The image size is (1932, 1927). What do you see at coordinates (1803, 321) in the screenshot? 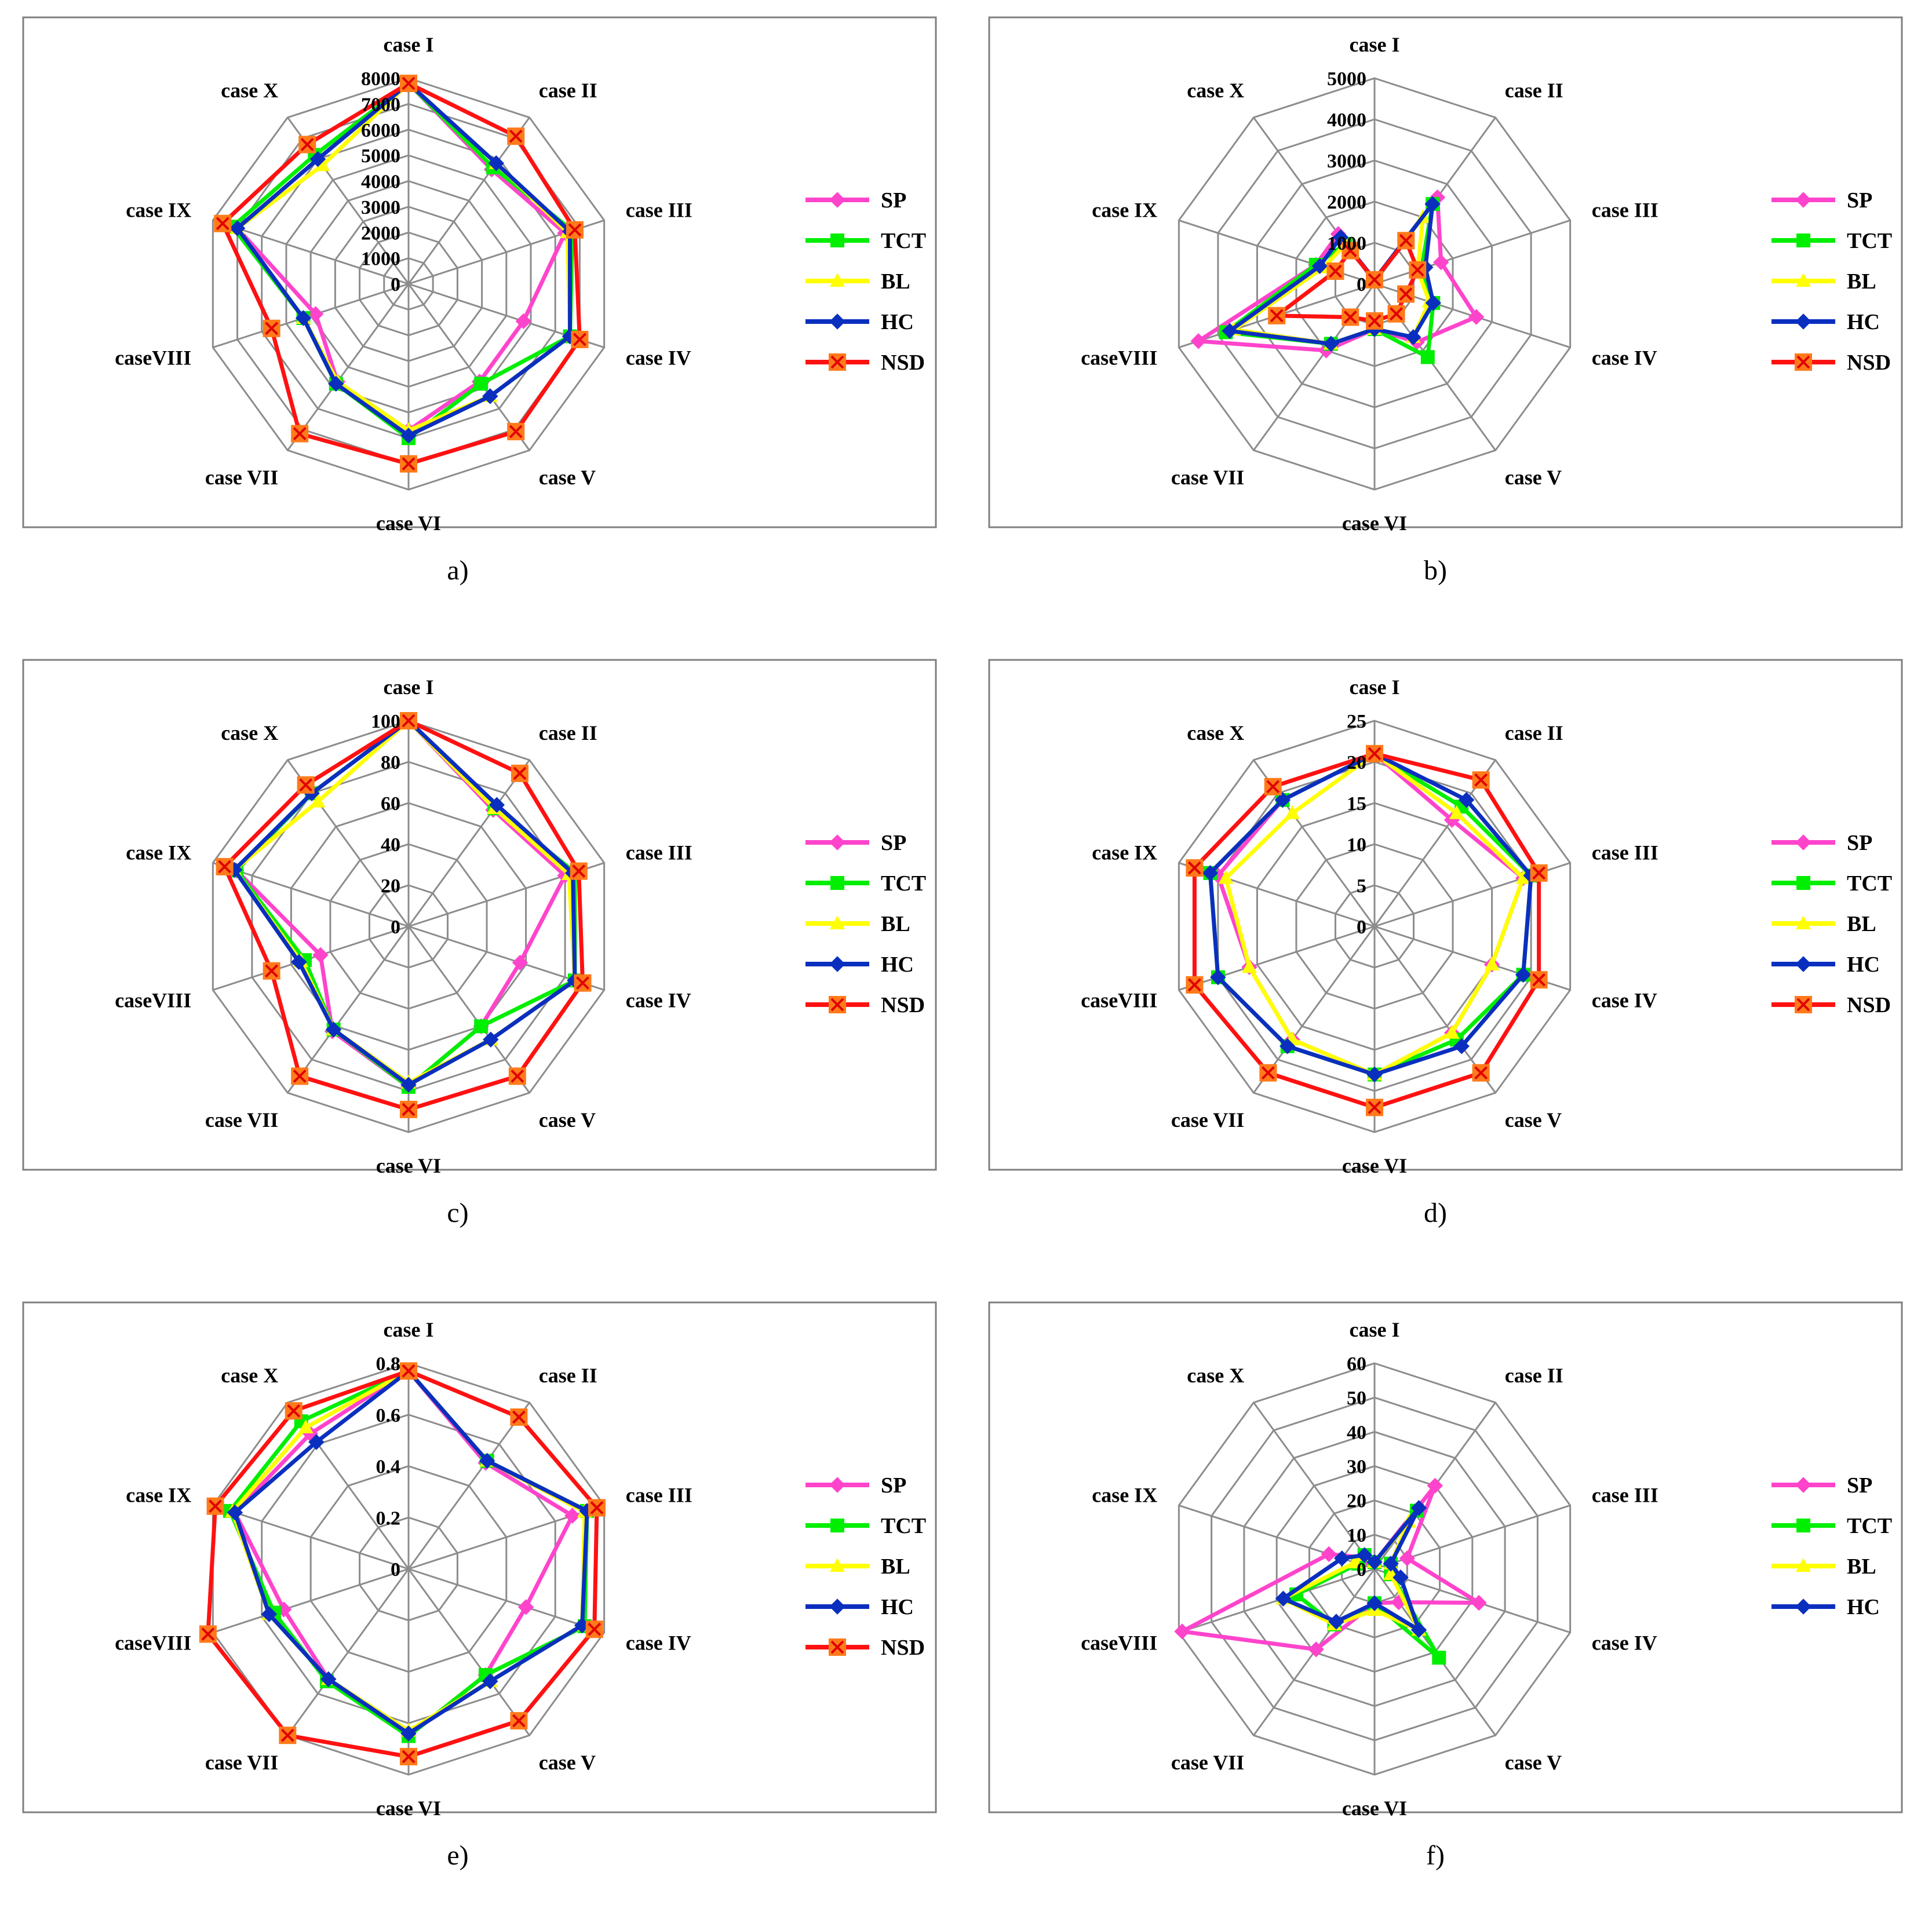
I see `marker-hc-legend` at bounding box center [1803, 321].